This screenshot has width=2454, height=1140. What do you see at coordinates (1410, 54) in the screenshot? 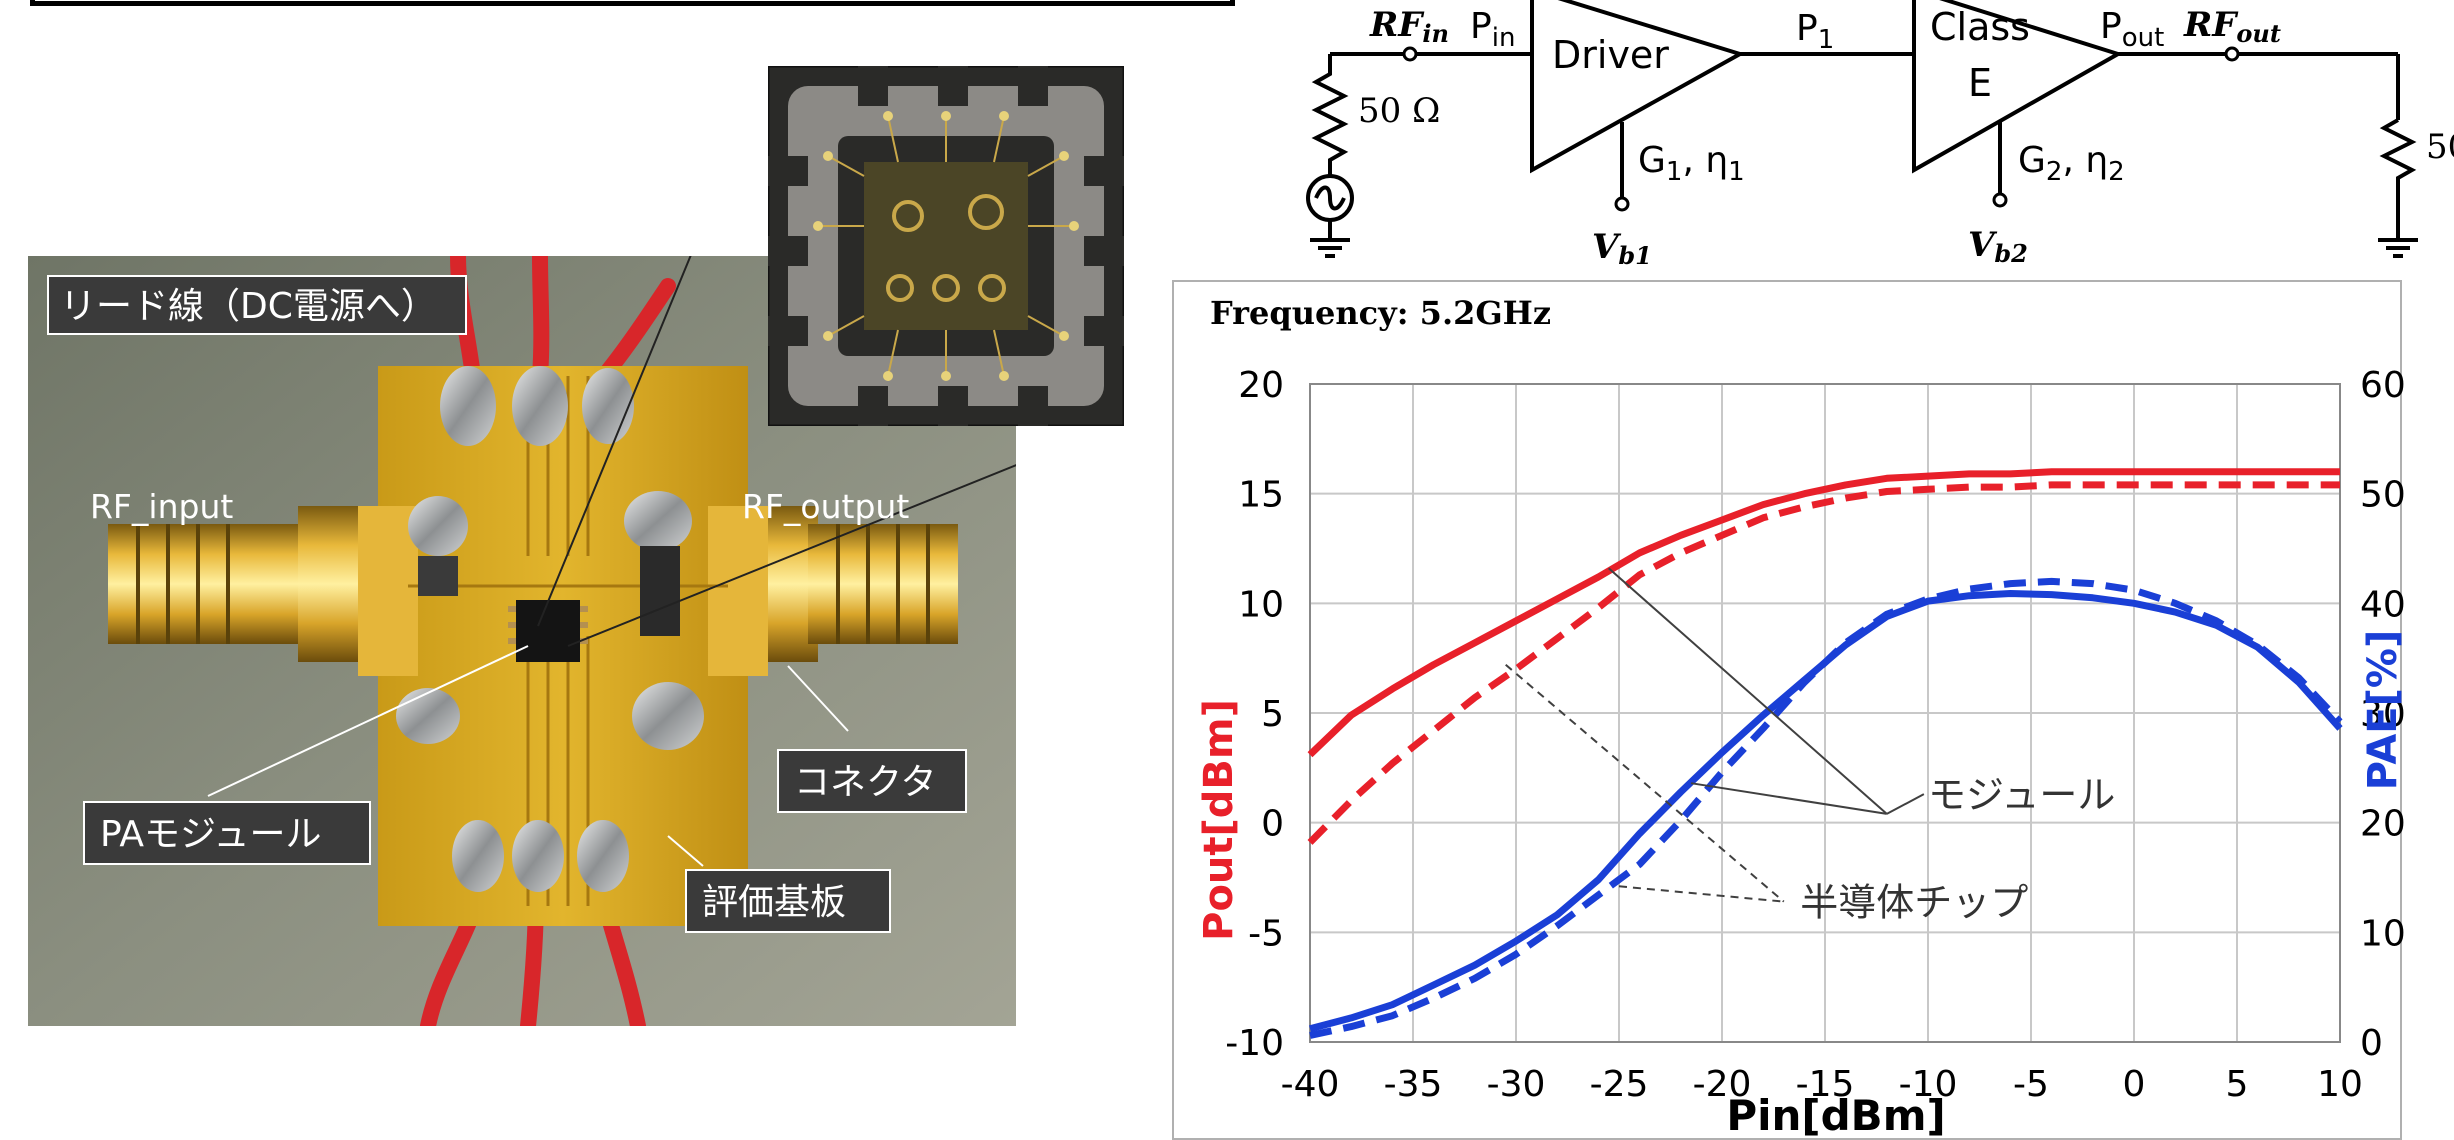
I see `rf-in-node` at bounding box center [1410, 54].